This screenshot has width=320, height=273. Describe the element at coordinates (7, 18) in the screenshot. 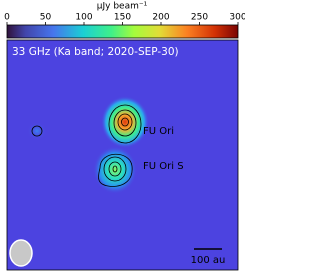

I see `tick-label: 0` at that location.